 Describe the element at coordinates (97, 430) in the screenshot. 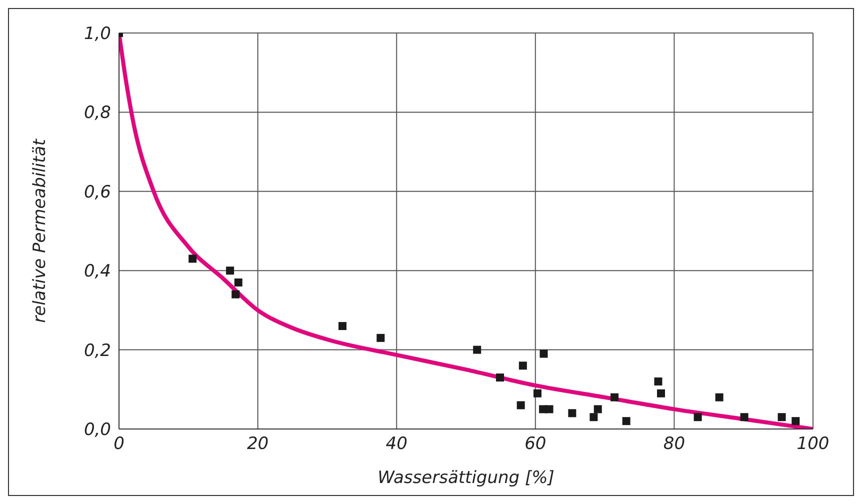

I see `y-tick-label: 0,0` at that location.